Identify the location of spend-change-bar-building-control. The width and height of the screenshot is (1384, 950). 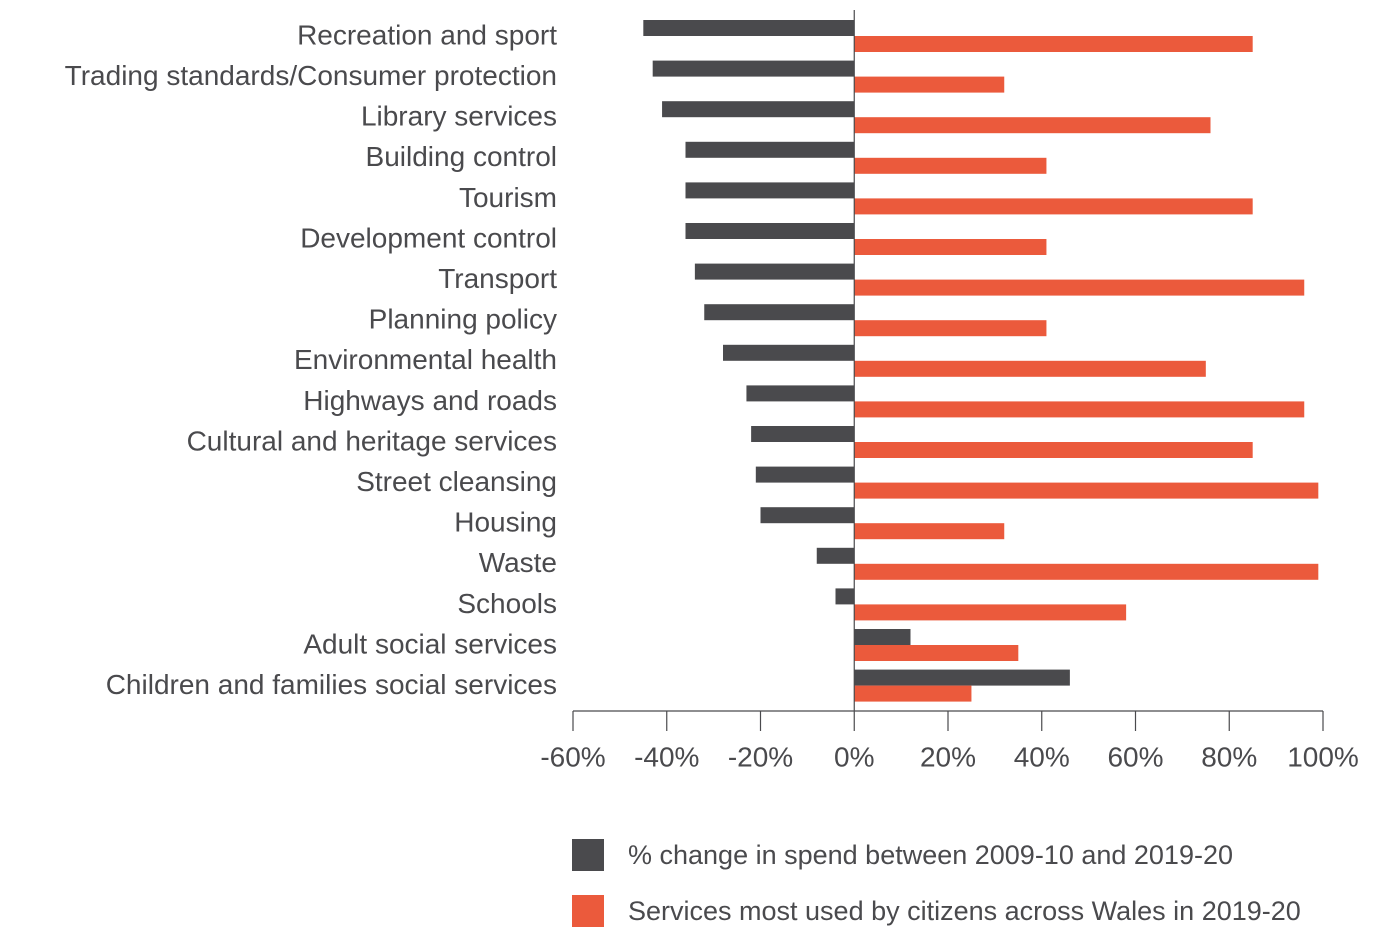
(770, 149).